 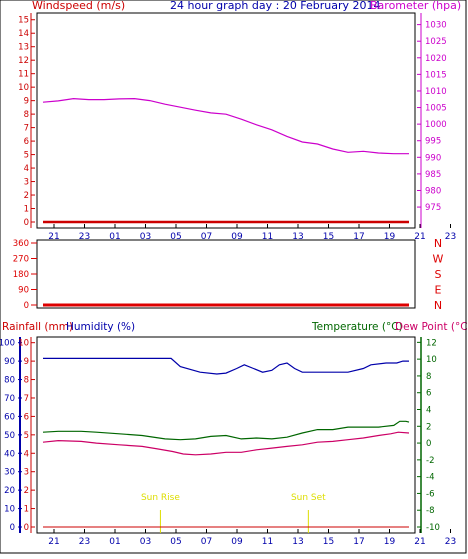 I want to click on temperature-tick-label: 2, so click(x=428, y=427).